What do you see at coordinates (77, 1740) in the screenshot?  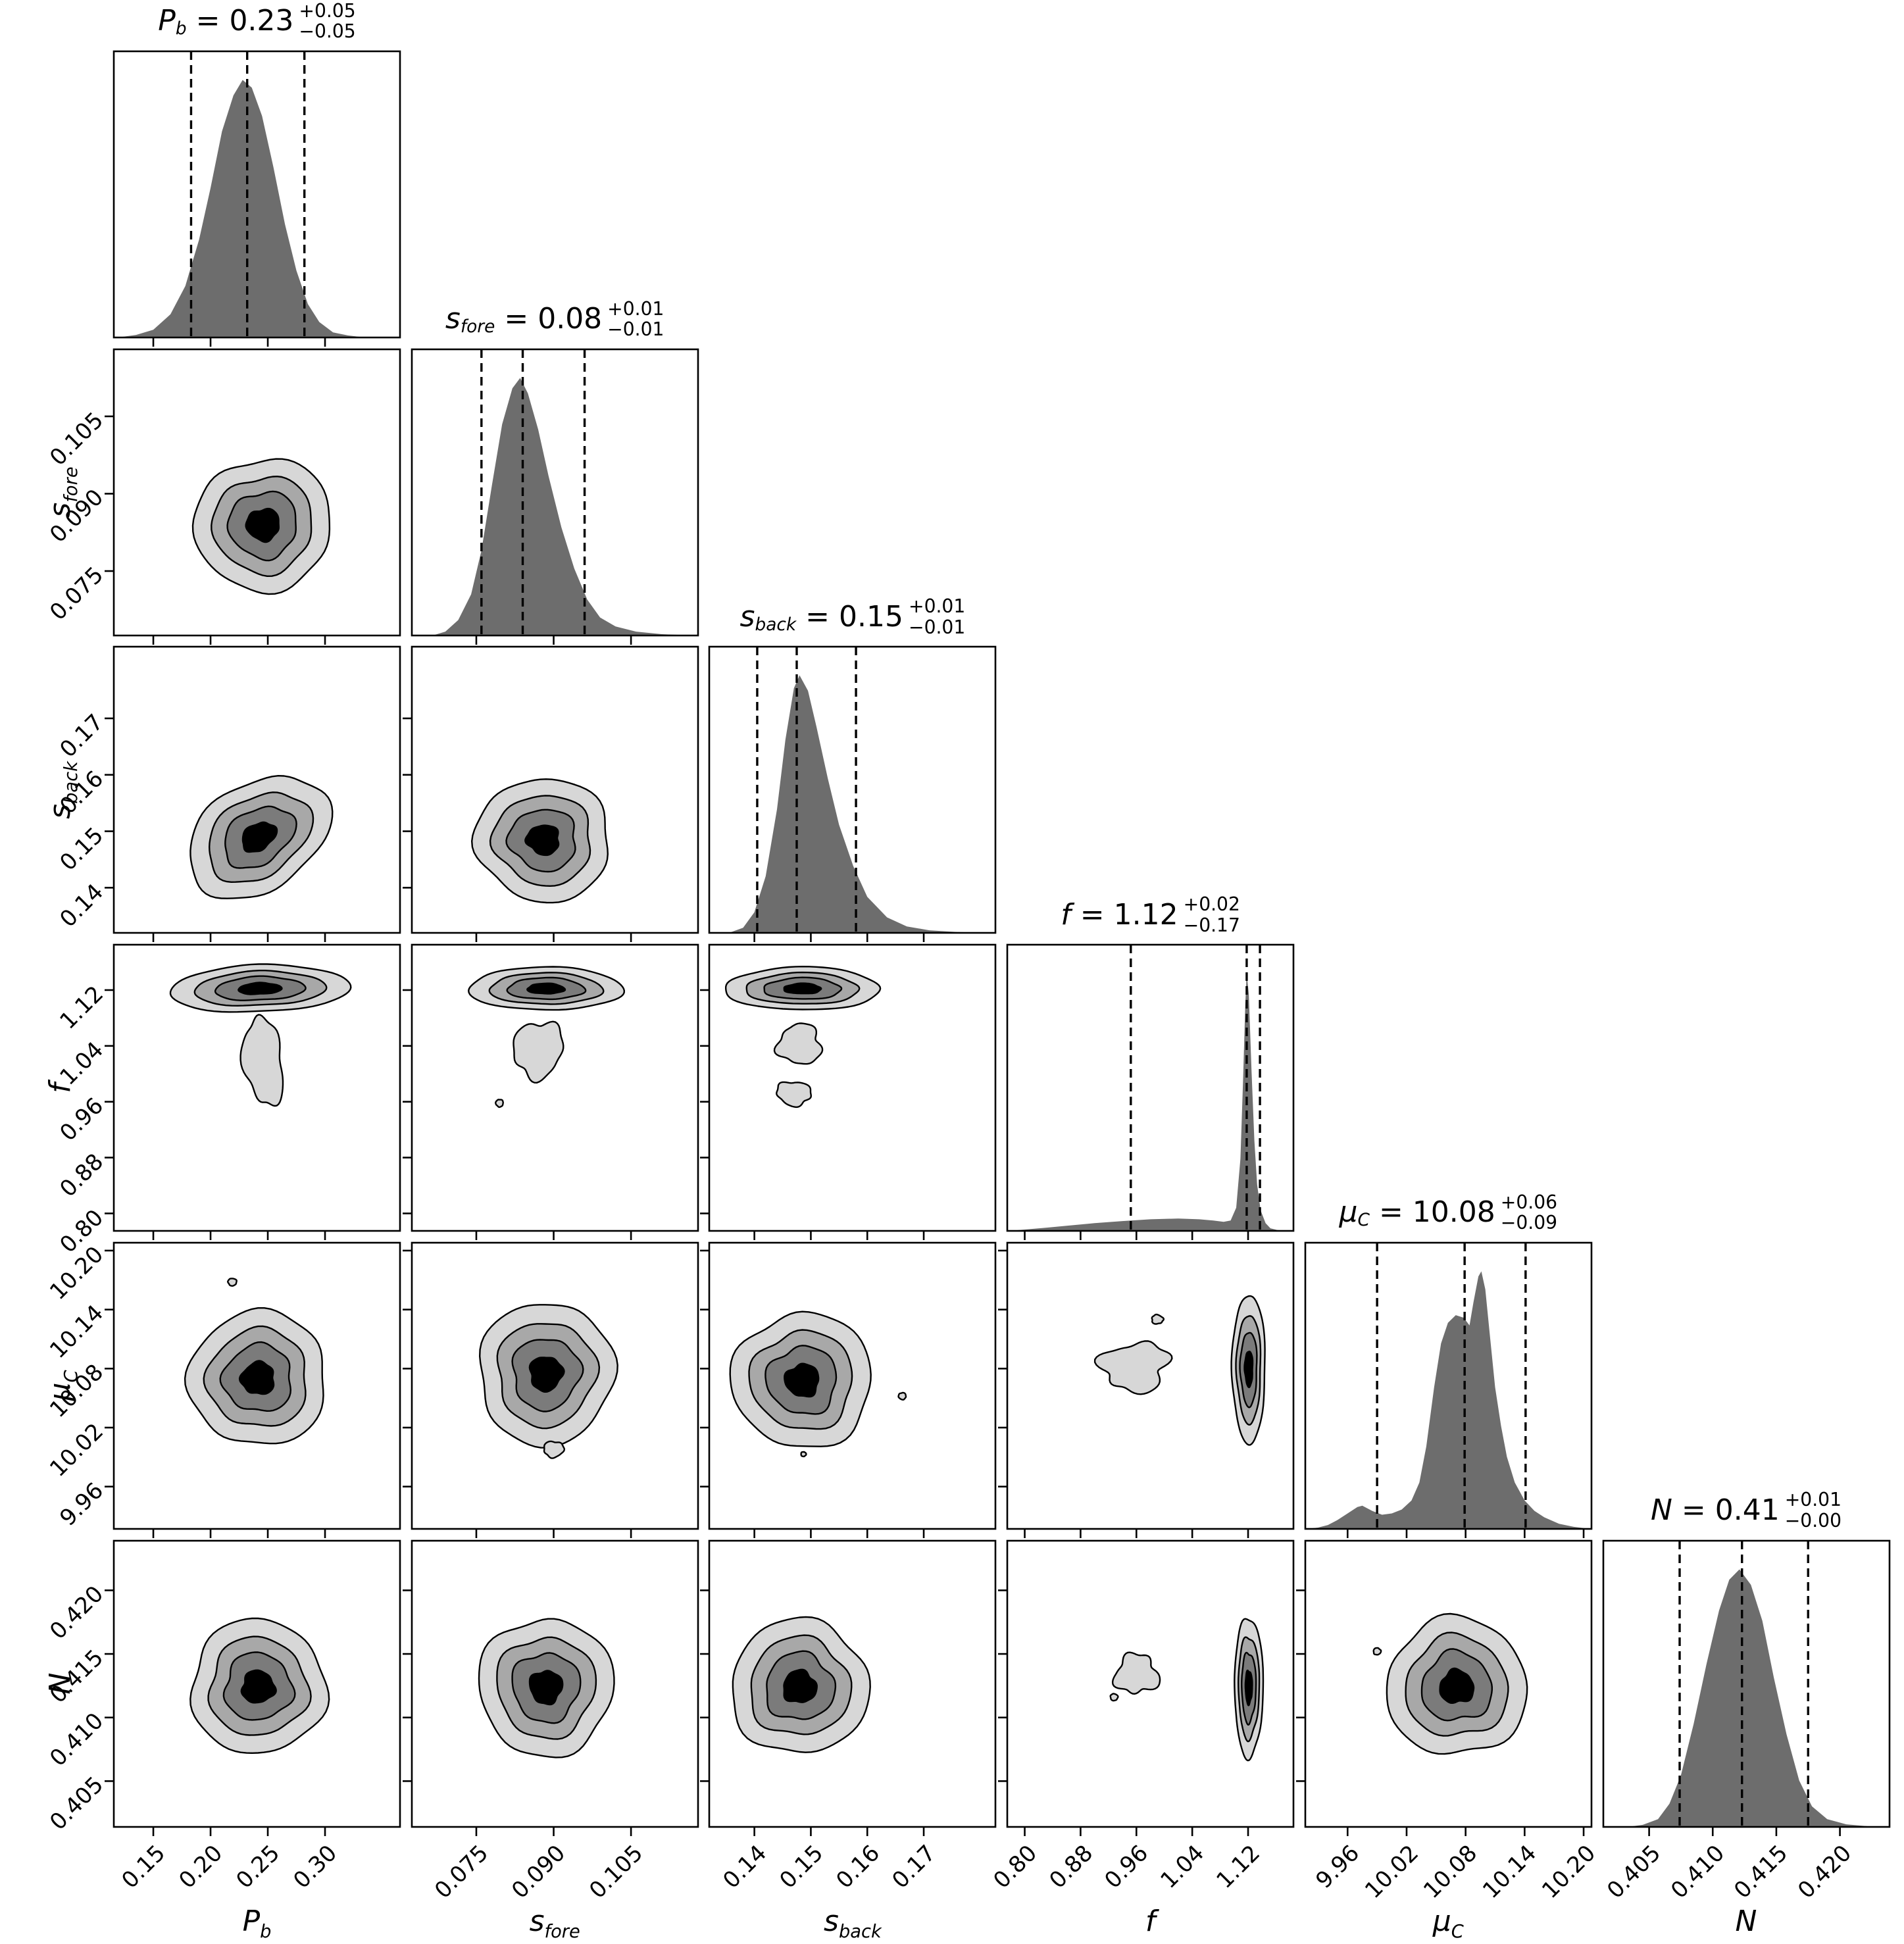 I see `y-tick-label: 0.410` at bounding box center [77, 1740].